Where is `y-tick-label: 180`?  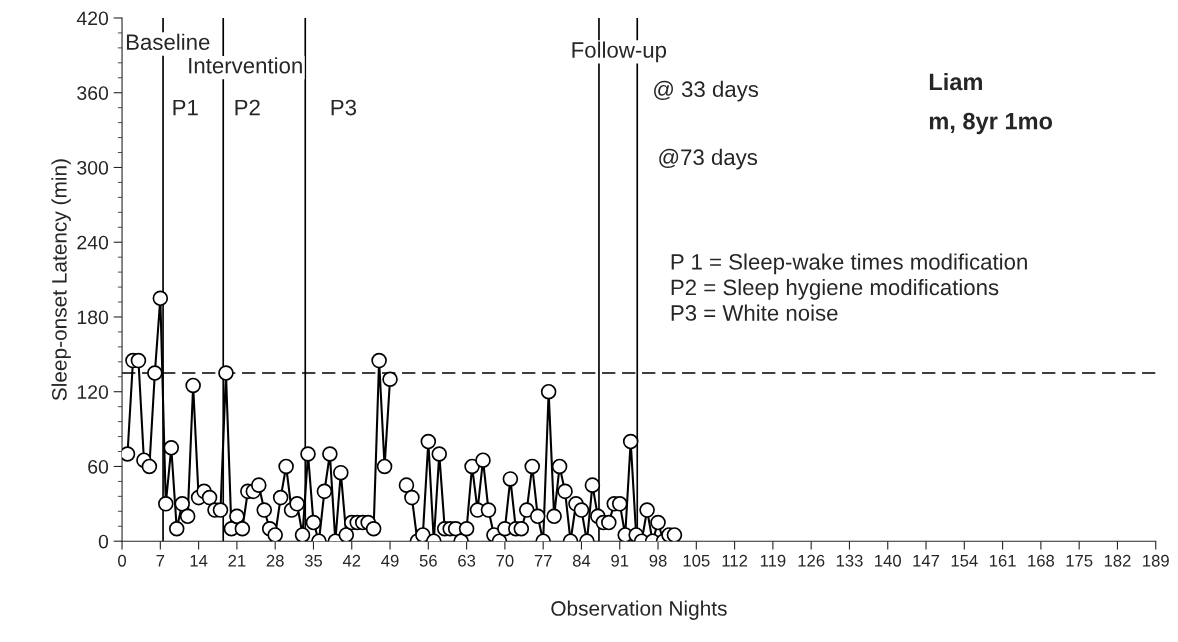
y-tick-label: 180 is located at coordinates (93, 317).